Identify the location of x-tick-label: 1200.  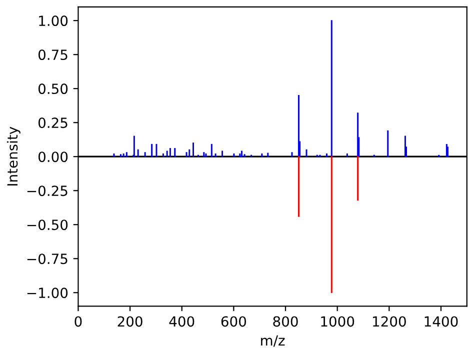
(389, 321).